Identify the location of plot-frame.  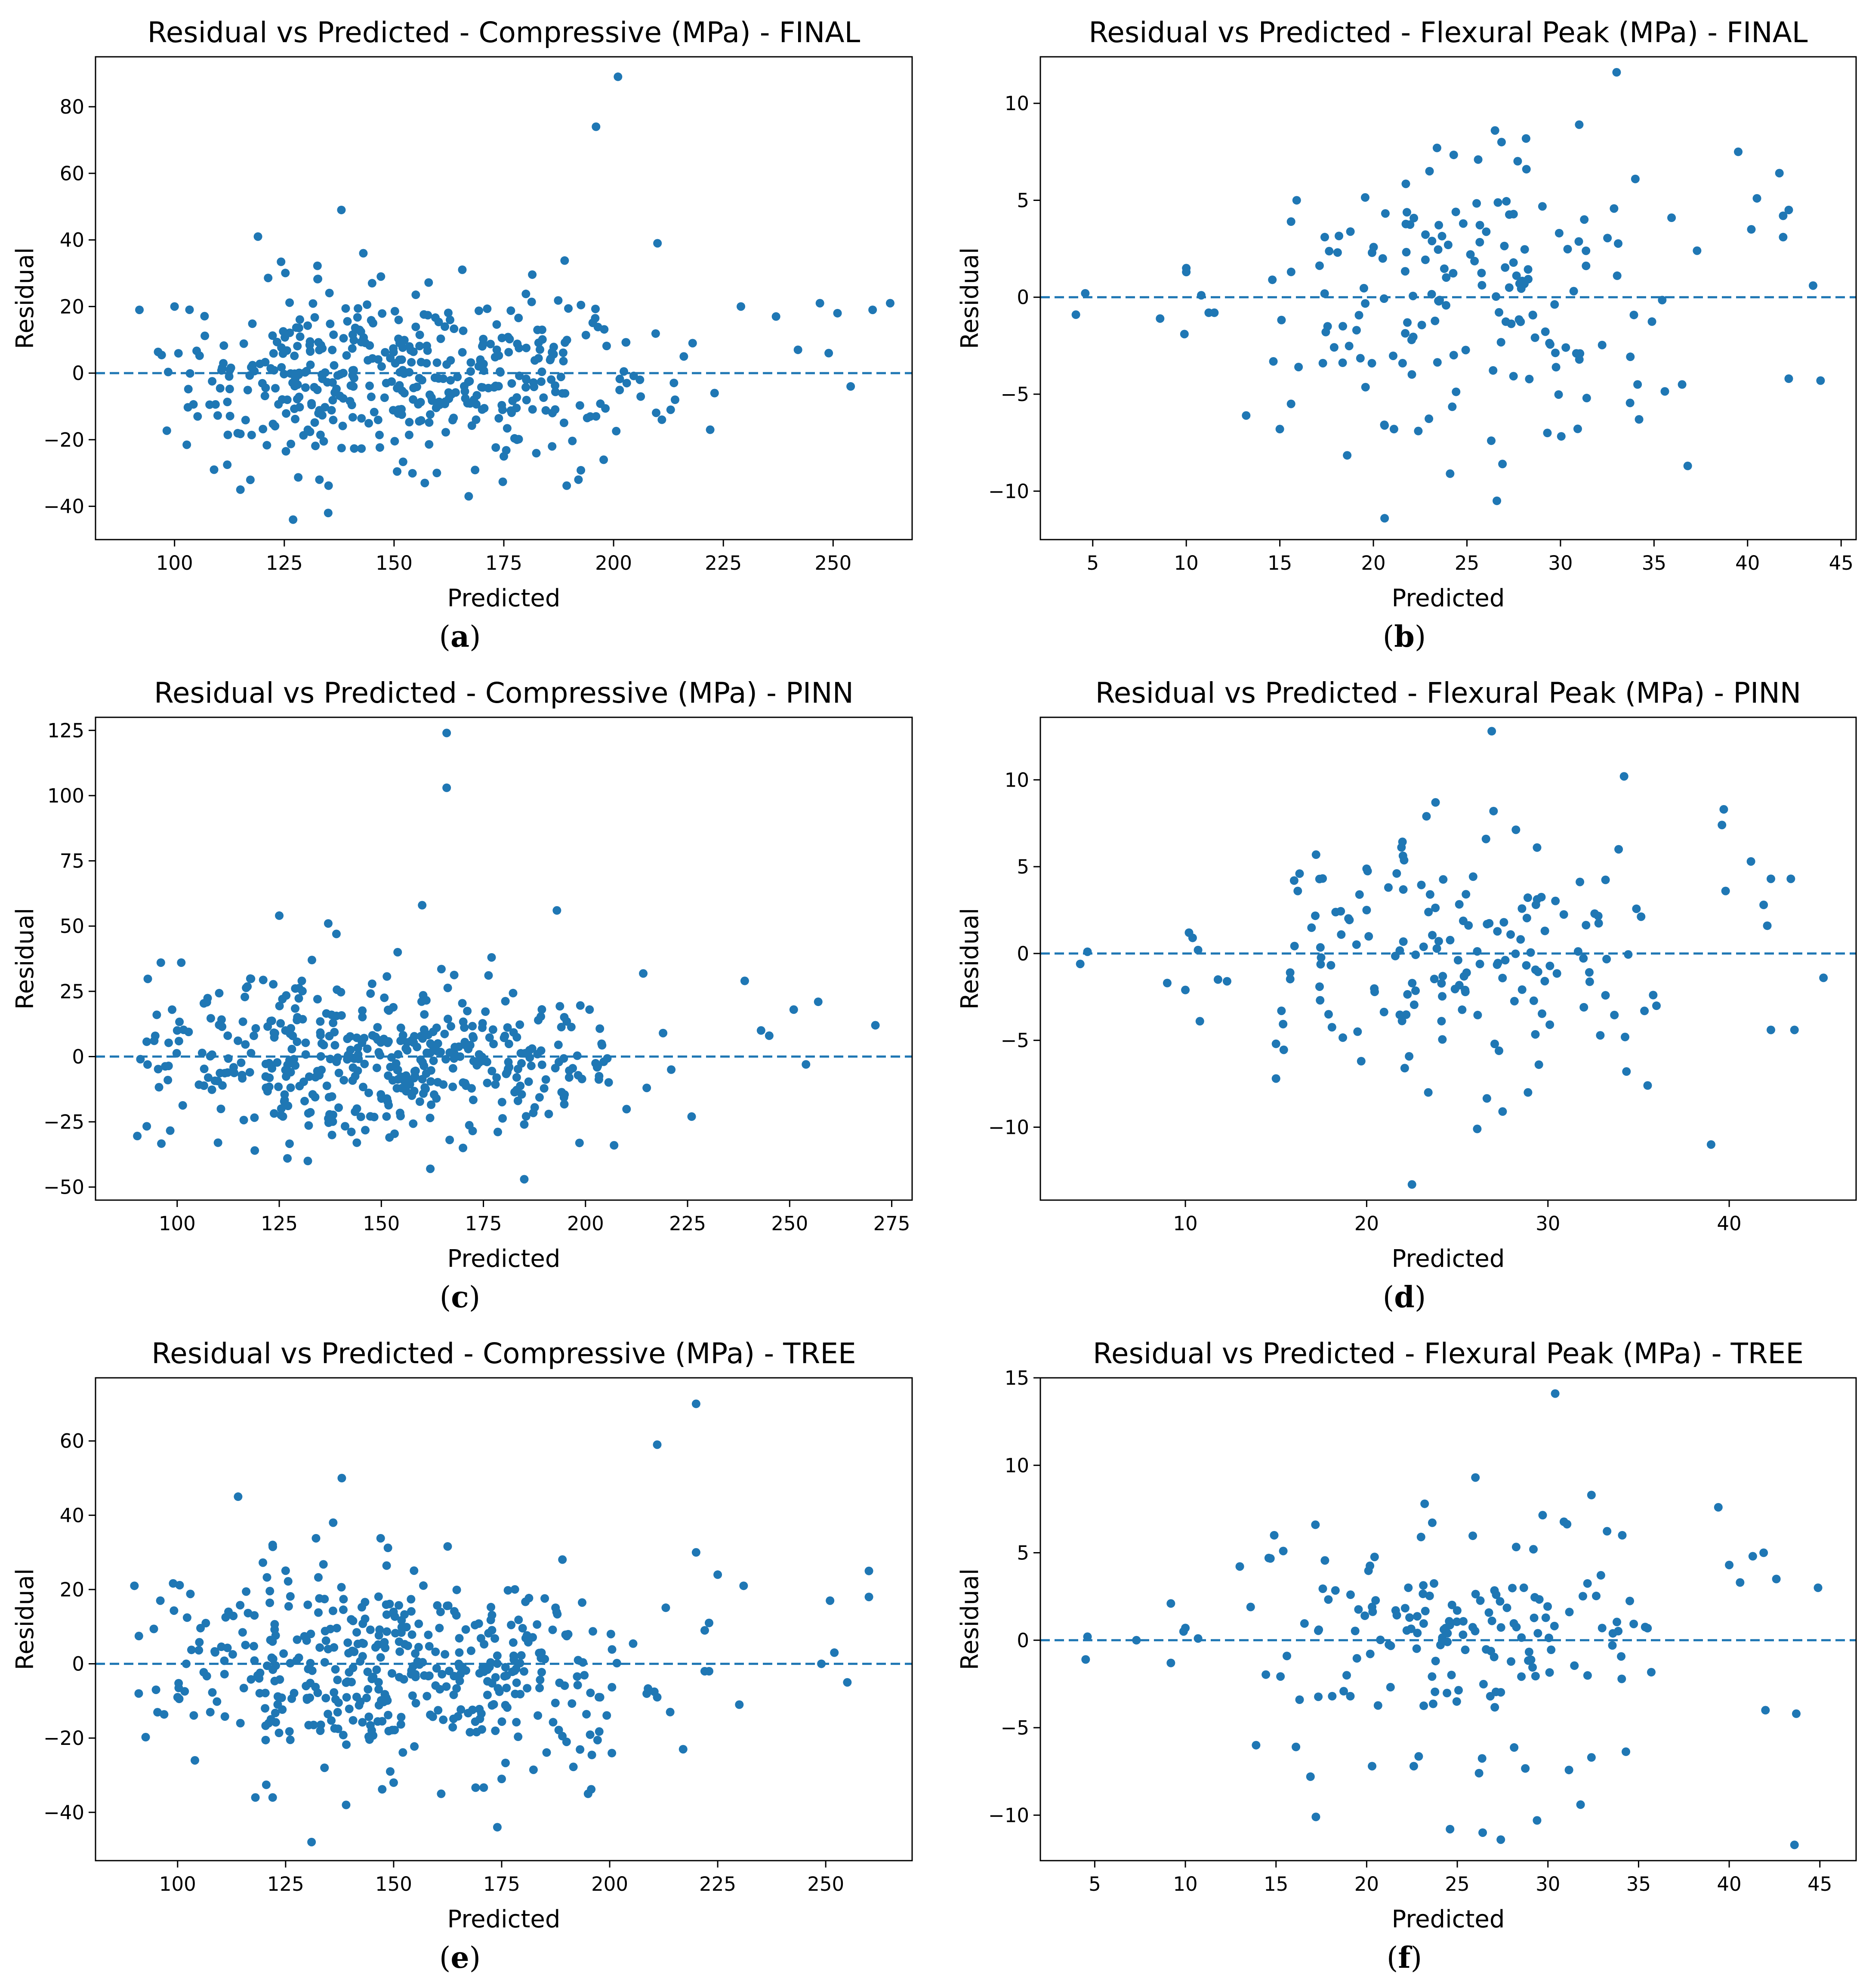
(504, 1619).